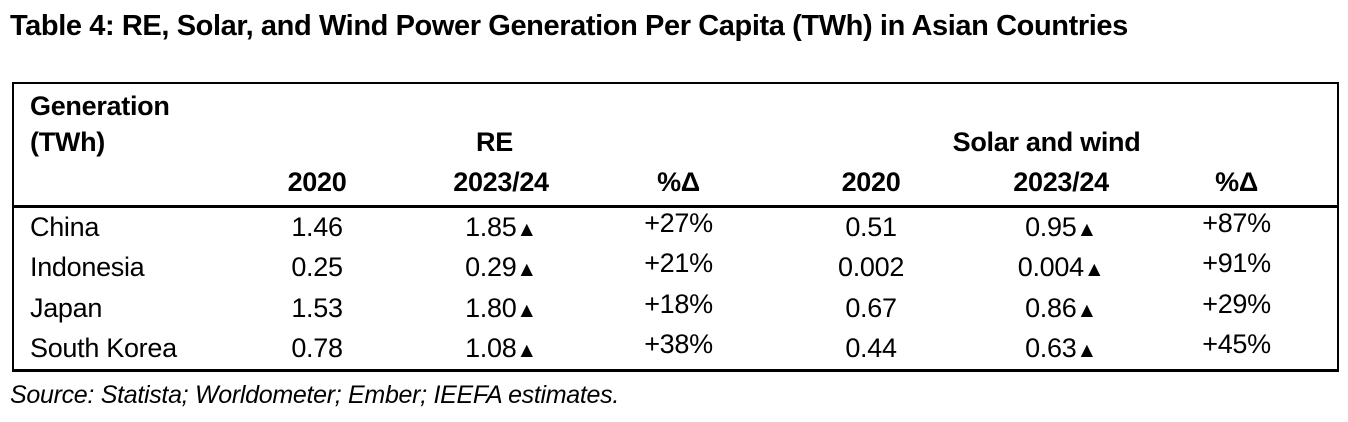 The image size is (1348, 422). What do you see at coordinates (678, 304) in the screenshot?
I see `cell-re-pct: +18%` at bounding box center [678, 304].